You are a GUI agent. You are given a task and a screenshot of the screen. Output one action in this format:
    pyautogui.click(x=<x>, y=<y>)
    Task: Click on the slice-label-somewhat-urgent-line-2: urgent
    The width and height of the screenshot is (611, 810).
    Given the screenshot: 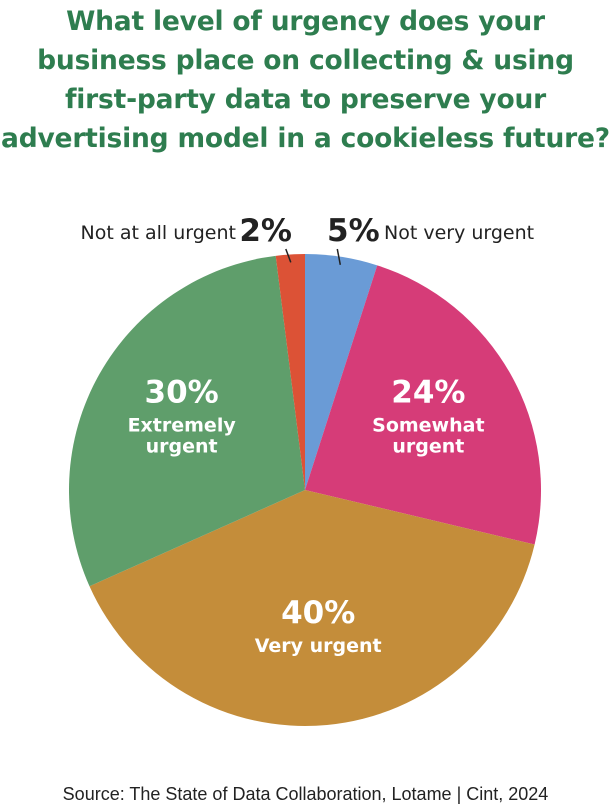 What is the action you would take?
    pyautogui.click(x=428, y=446)
    